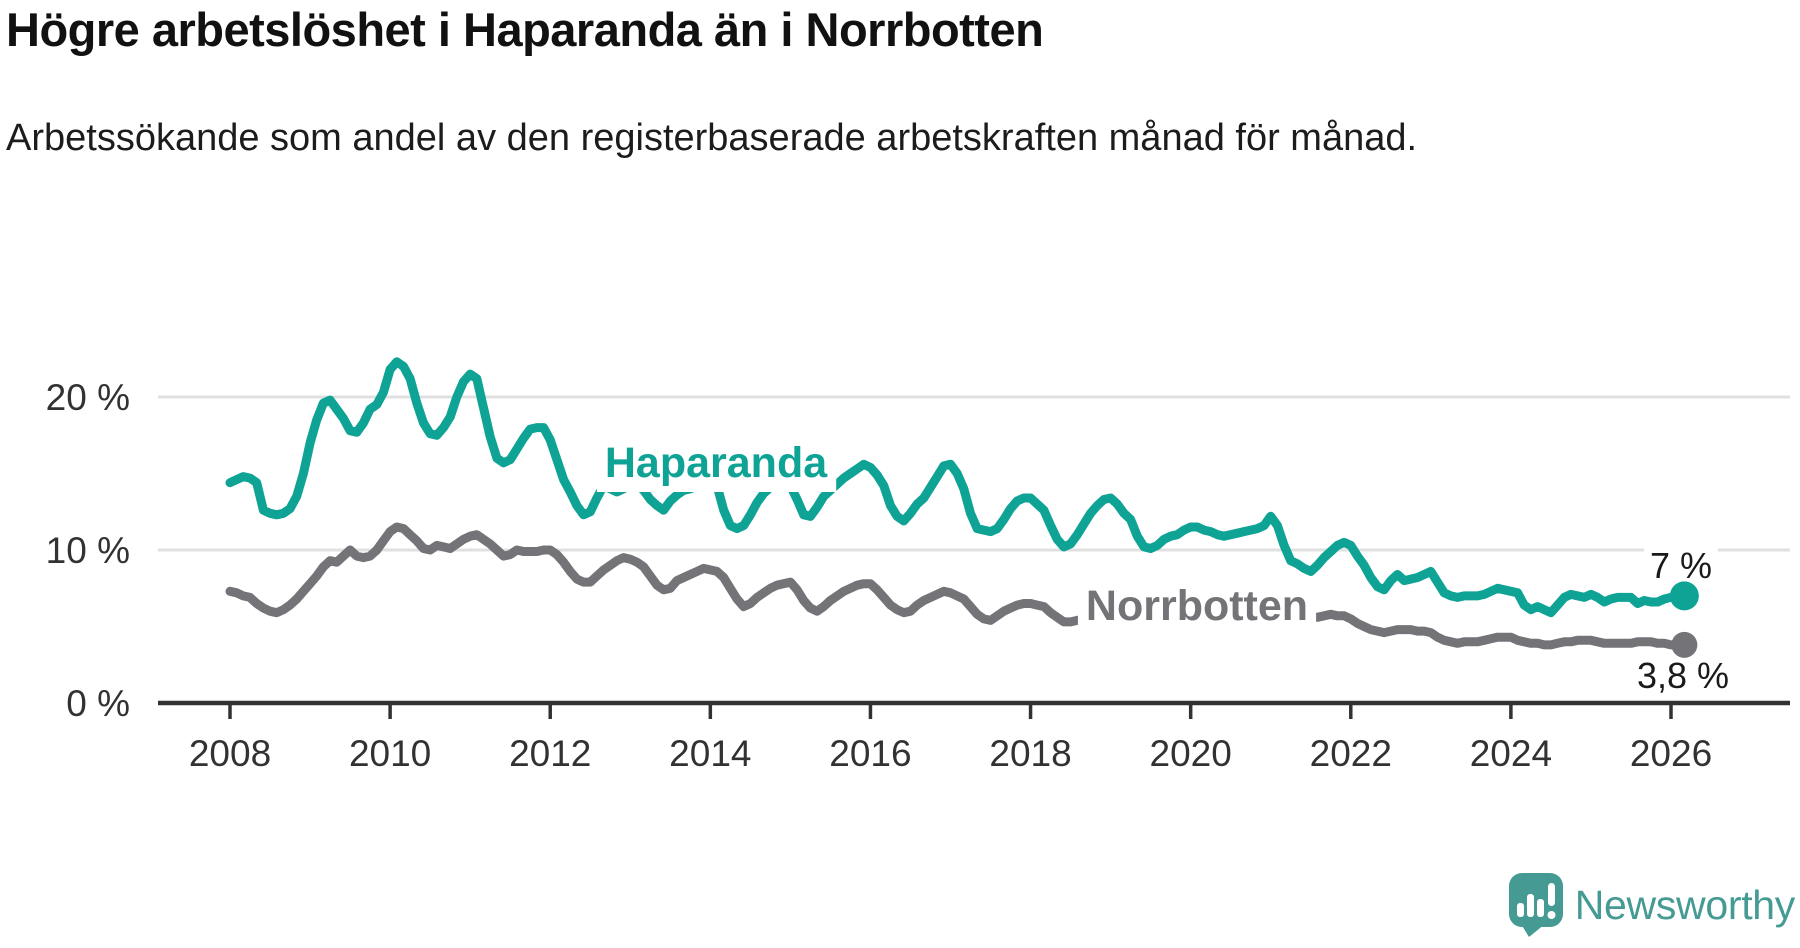 Image resolution: width=1800 pixels, height=948 pixels. I want to click on end-value-label-norrbotten: 3,8 %, so click(1683, 675).